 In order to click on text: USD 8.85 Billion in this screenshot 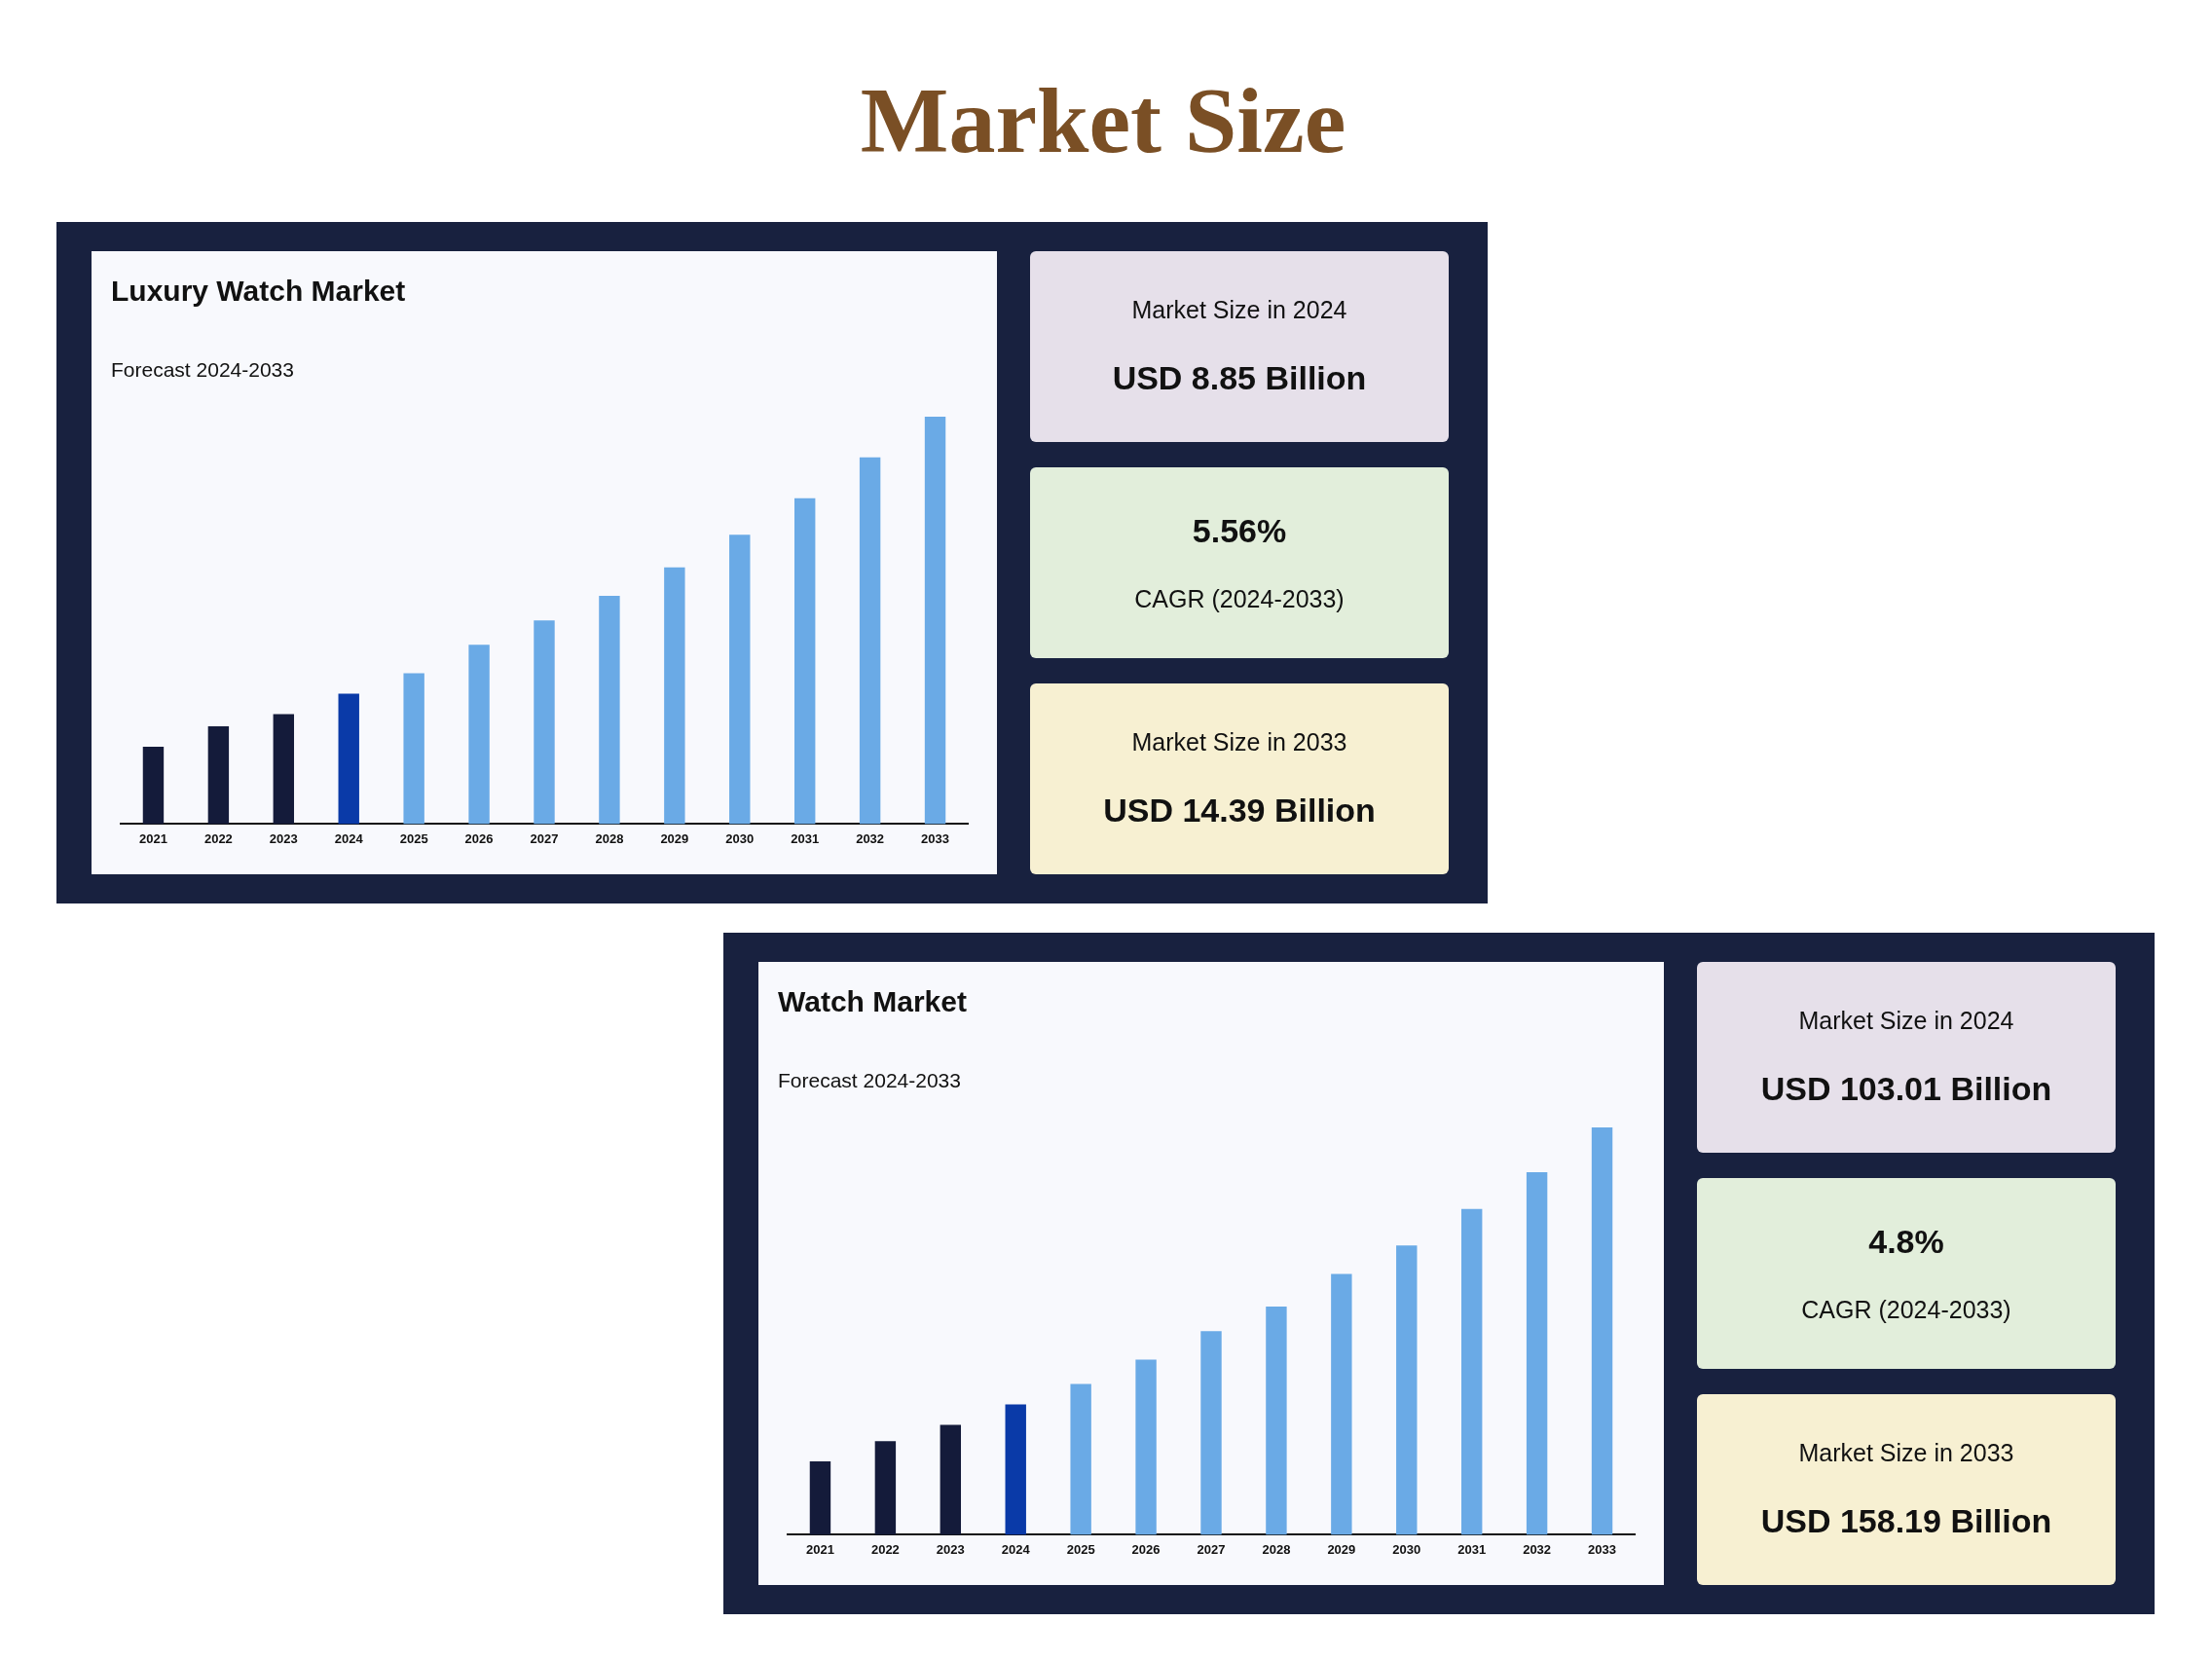, I will do `click(1239, 378)`.